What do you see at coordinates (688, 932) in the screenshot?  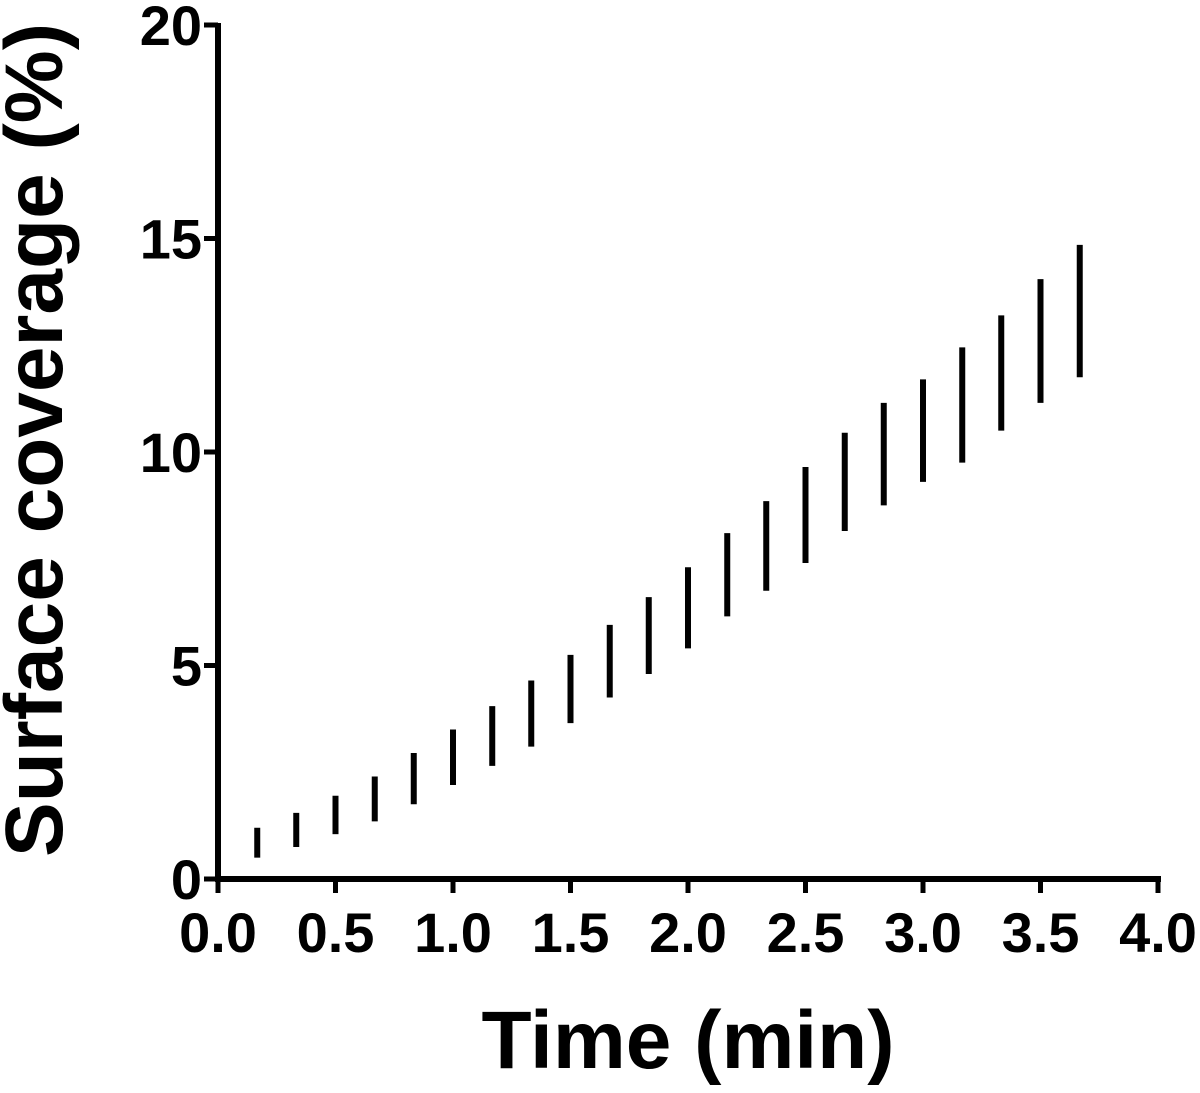 I see `x-tick-label: 2.0` at bounding box center [688, 932].